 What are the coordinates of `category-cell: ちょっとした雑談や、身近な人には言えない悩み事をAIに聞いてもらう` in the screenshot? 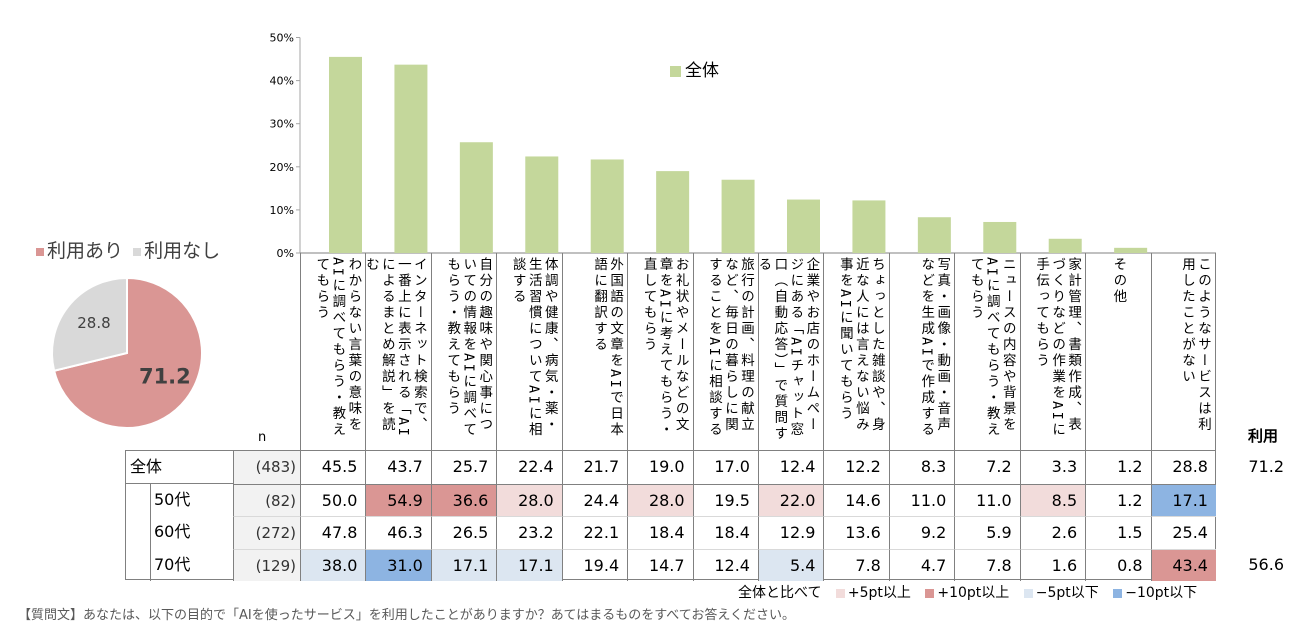 It's located at (855, 351).